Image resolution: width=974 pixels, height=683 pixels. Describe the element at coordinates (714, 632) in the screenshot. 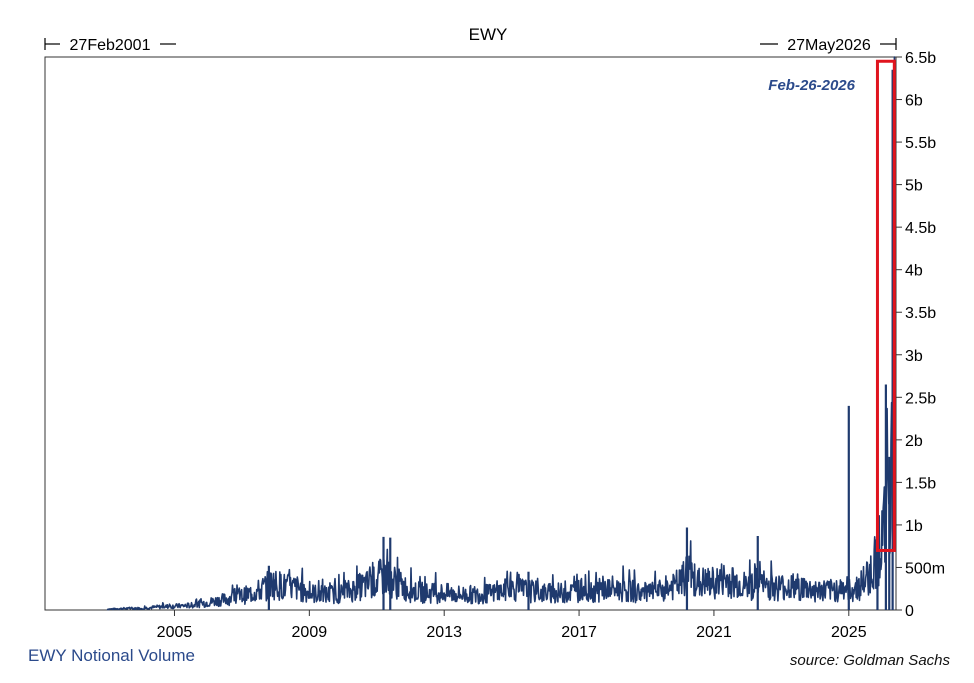

I see `x-tick-label: 2021` at that location.